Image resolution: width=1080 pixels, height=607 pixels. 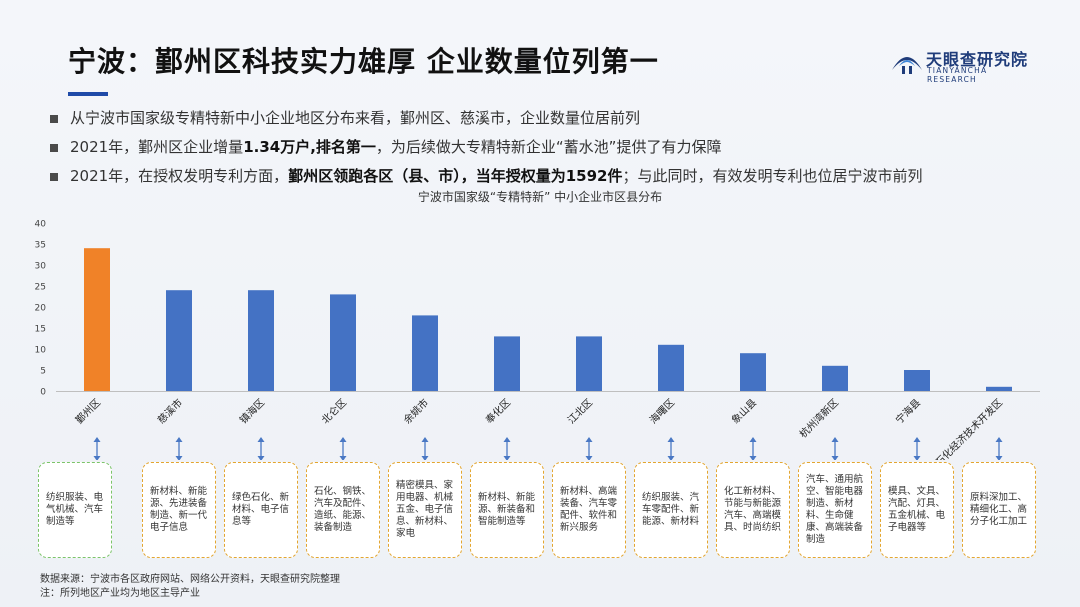 I want to click on industry-box: 新材料、高端装备、汽车零配件、软件和新兴服务, so click(x=589, y=510).